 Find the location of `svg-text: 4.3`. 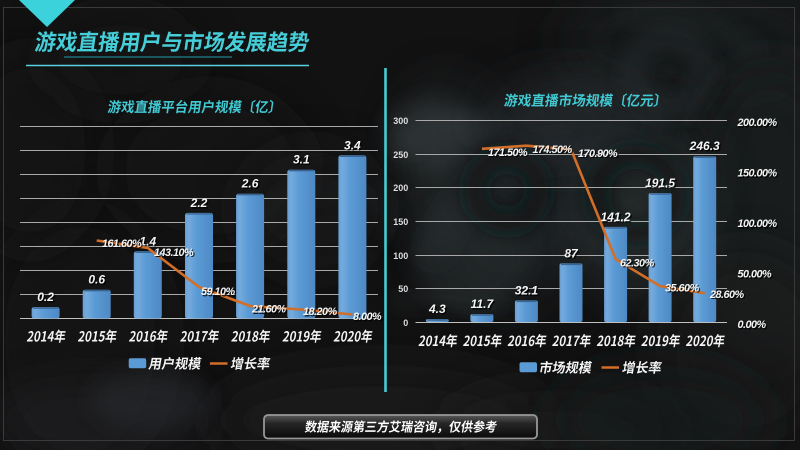

svg-text: 4.3 is located at coordinates (437, 309).